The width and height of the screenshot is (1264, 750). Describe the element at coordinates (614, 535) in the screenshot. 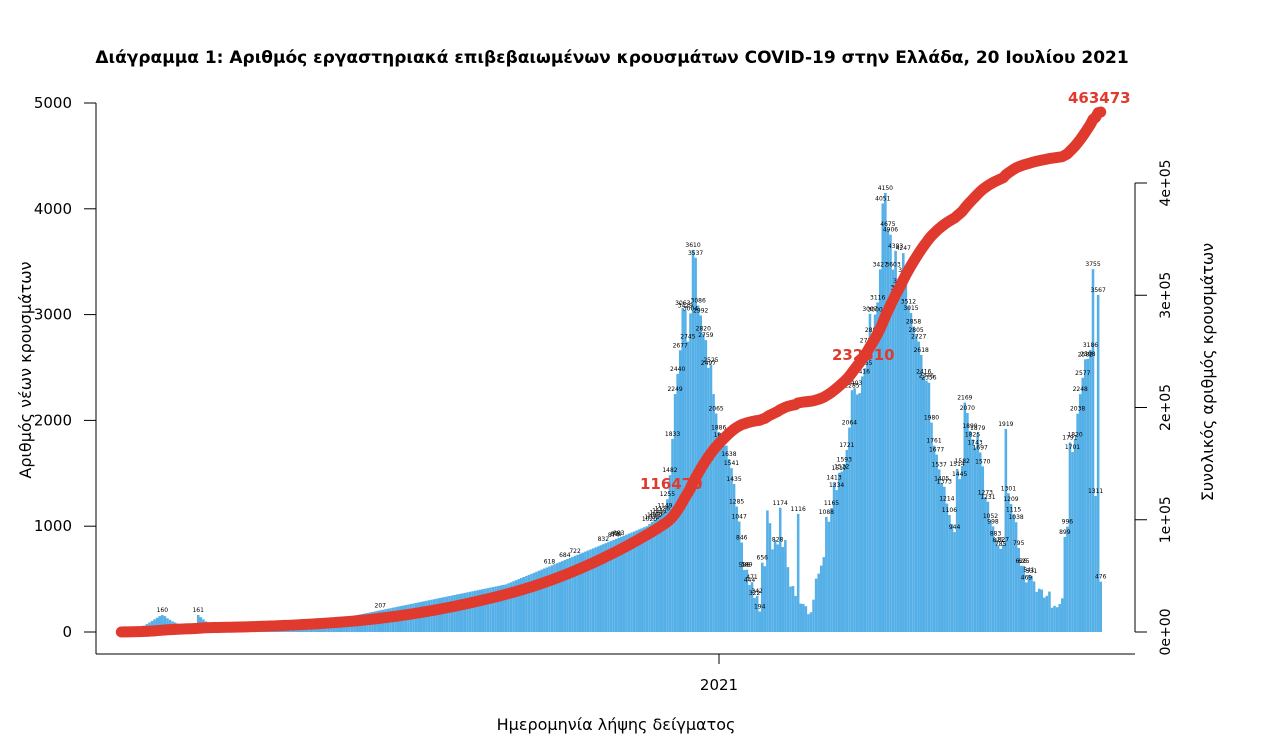

I see `bar-value-label: 874` at that location.